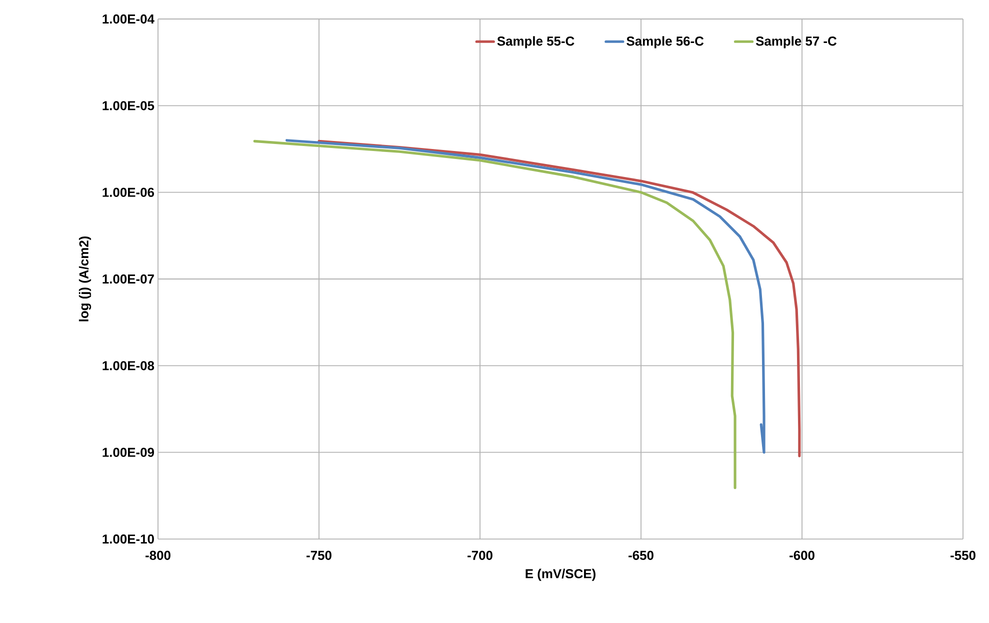 This screenshot has height=623, width=989. I want to click on legend-label: Sample 57 -C, so click(796, 42).